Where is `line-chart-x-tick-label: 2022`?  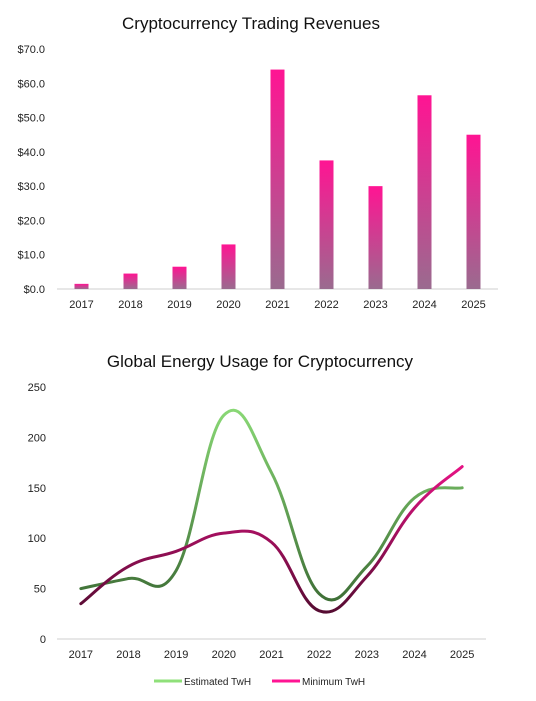 line-chart-x-tick-label: 2022 is located at coordinates (319, 655).